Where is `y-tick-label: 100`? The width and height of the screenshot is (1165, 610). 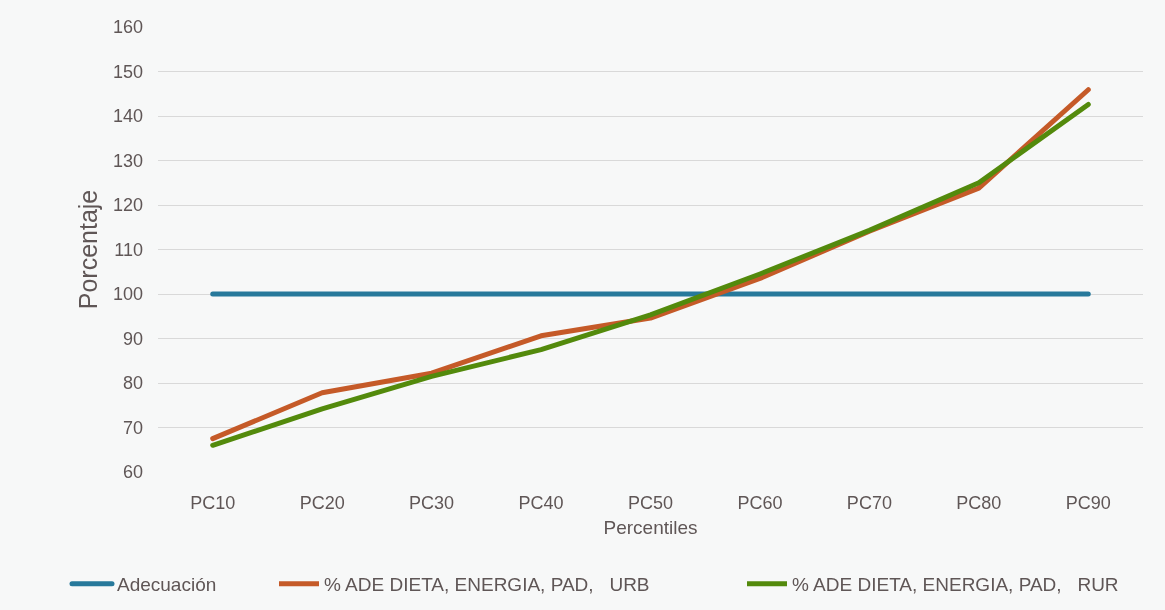 y-tick-label: 100 is located at coordinates (127, 294).